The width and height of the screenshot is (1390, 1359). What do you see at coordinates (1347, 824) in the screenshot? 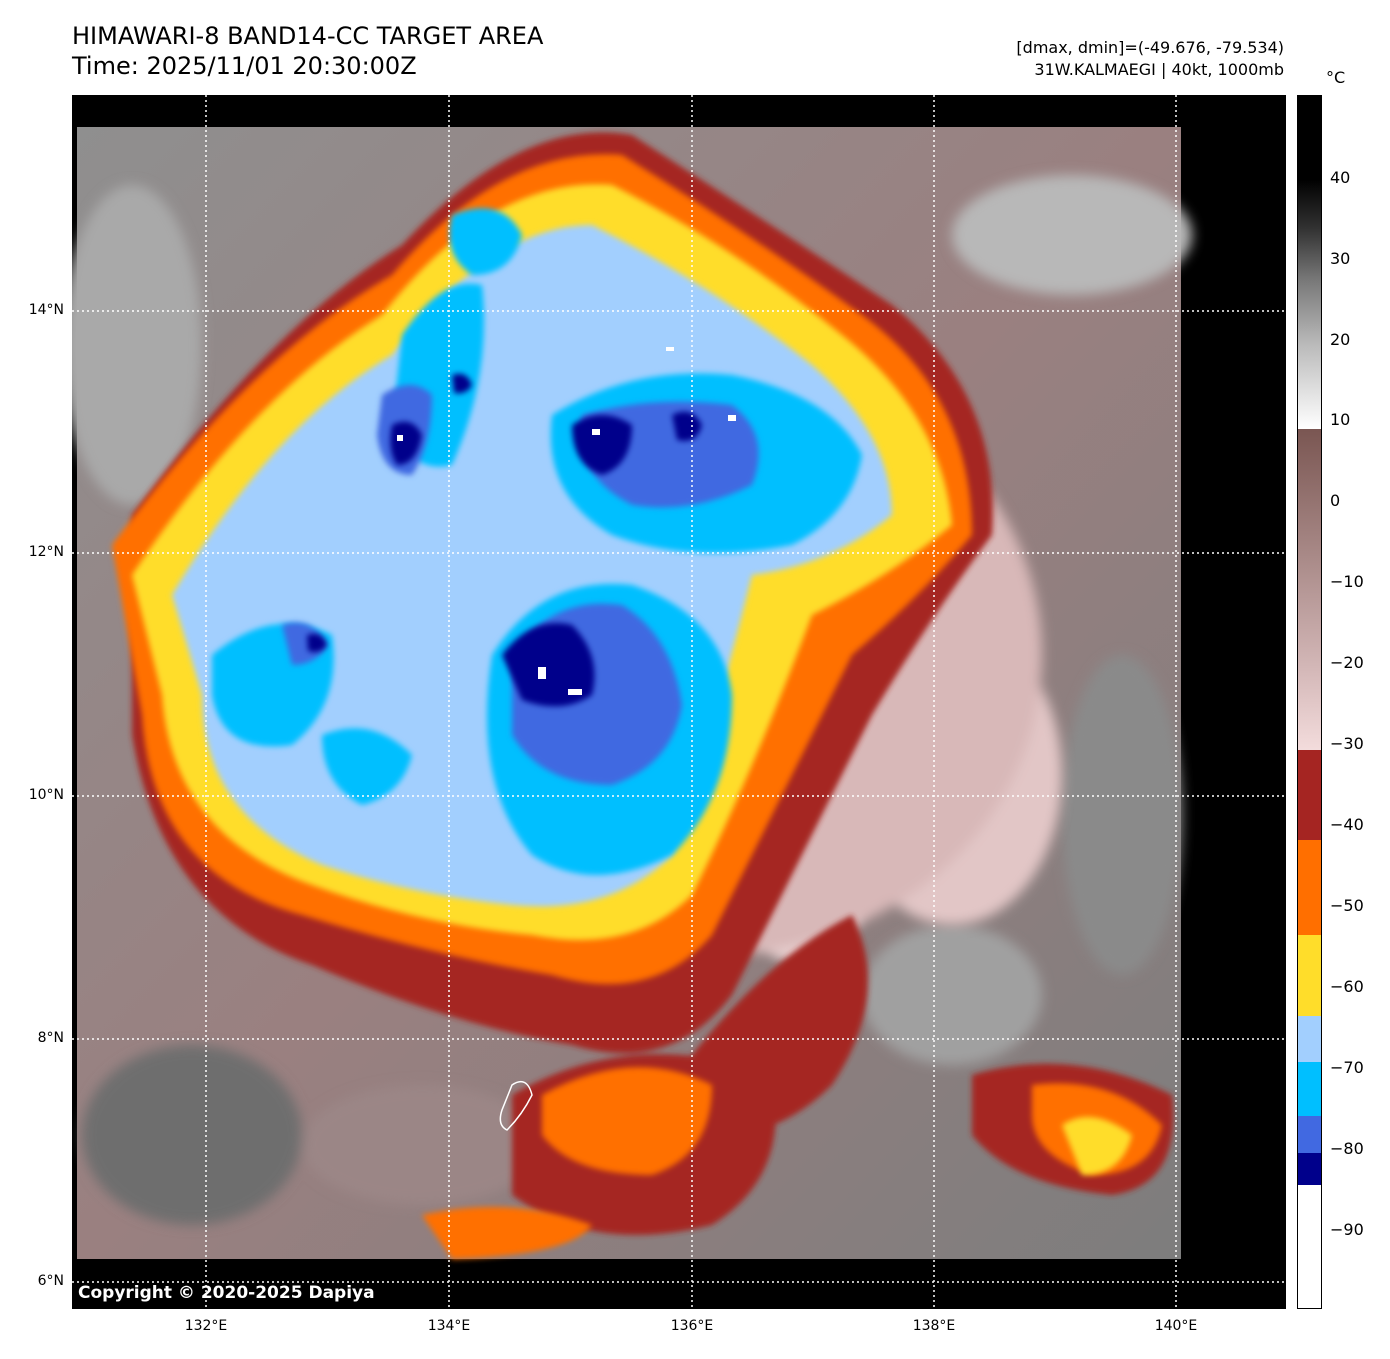
I see `colorbar-tick-minus40: −40` at bounding box center [1347, 824].